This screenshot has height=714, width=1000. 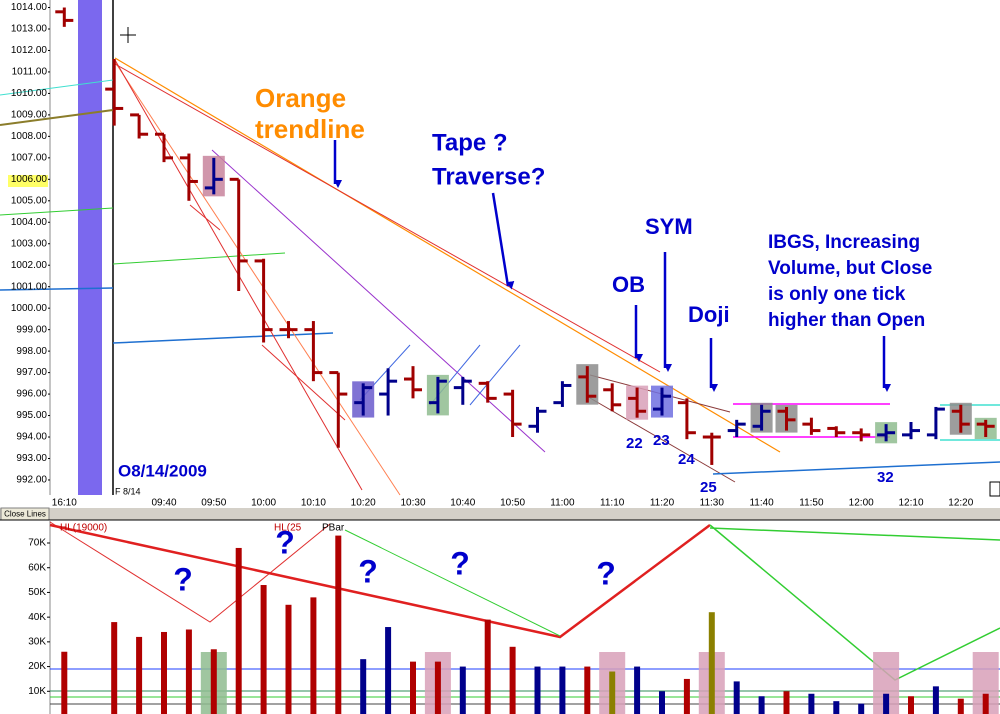 I want to click on y-tick-label: 70K, so click(x=37, y=543).